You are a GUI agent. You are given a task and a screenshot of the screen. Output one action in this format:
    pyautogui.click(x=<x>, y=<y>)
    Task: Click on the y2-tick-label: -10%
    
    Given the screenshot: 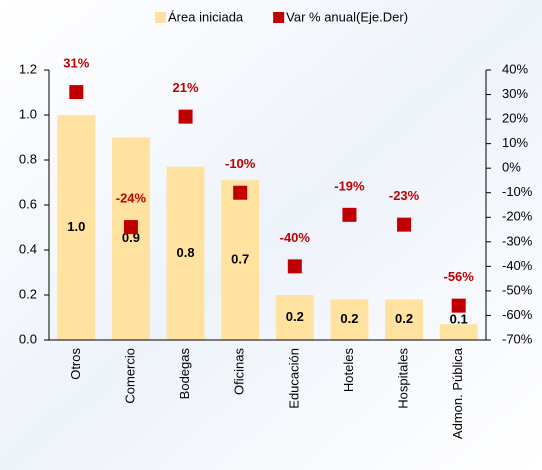 What is the action you would take?
    pyautogui.click(x=517, y=191)
    